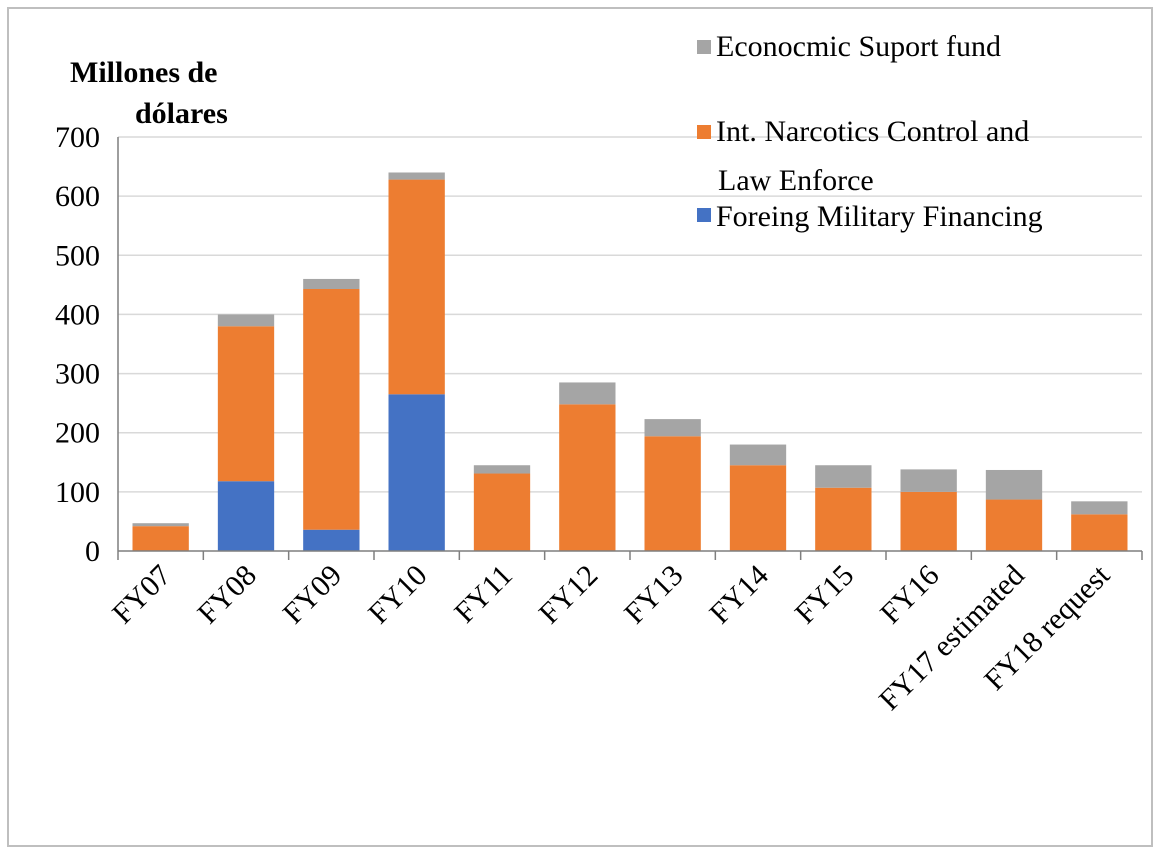 The height and width of the screenshot is (855, 1162). I want to click on x-tick-label: FY16, so click(910, 595).